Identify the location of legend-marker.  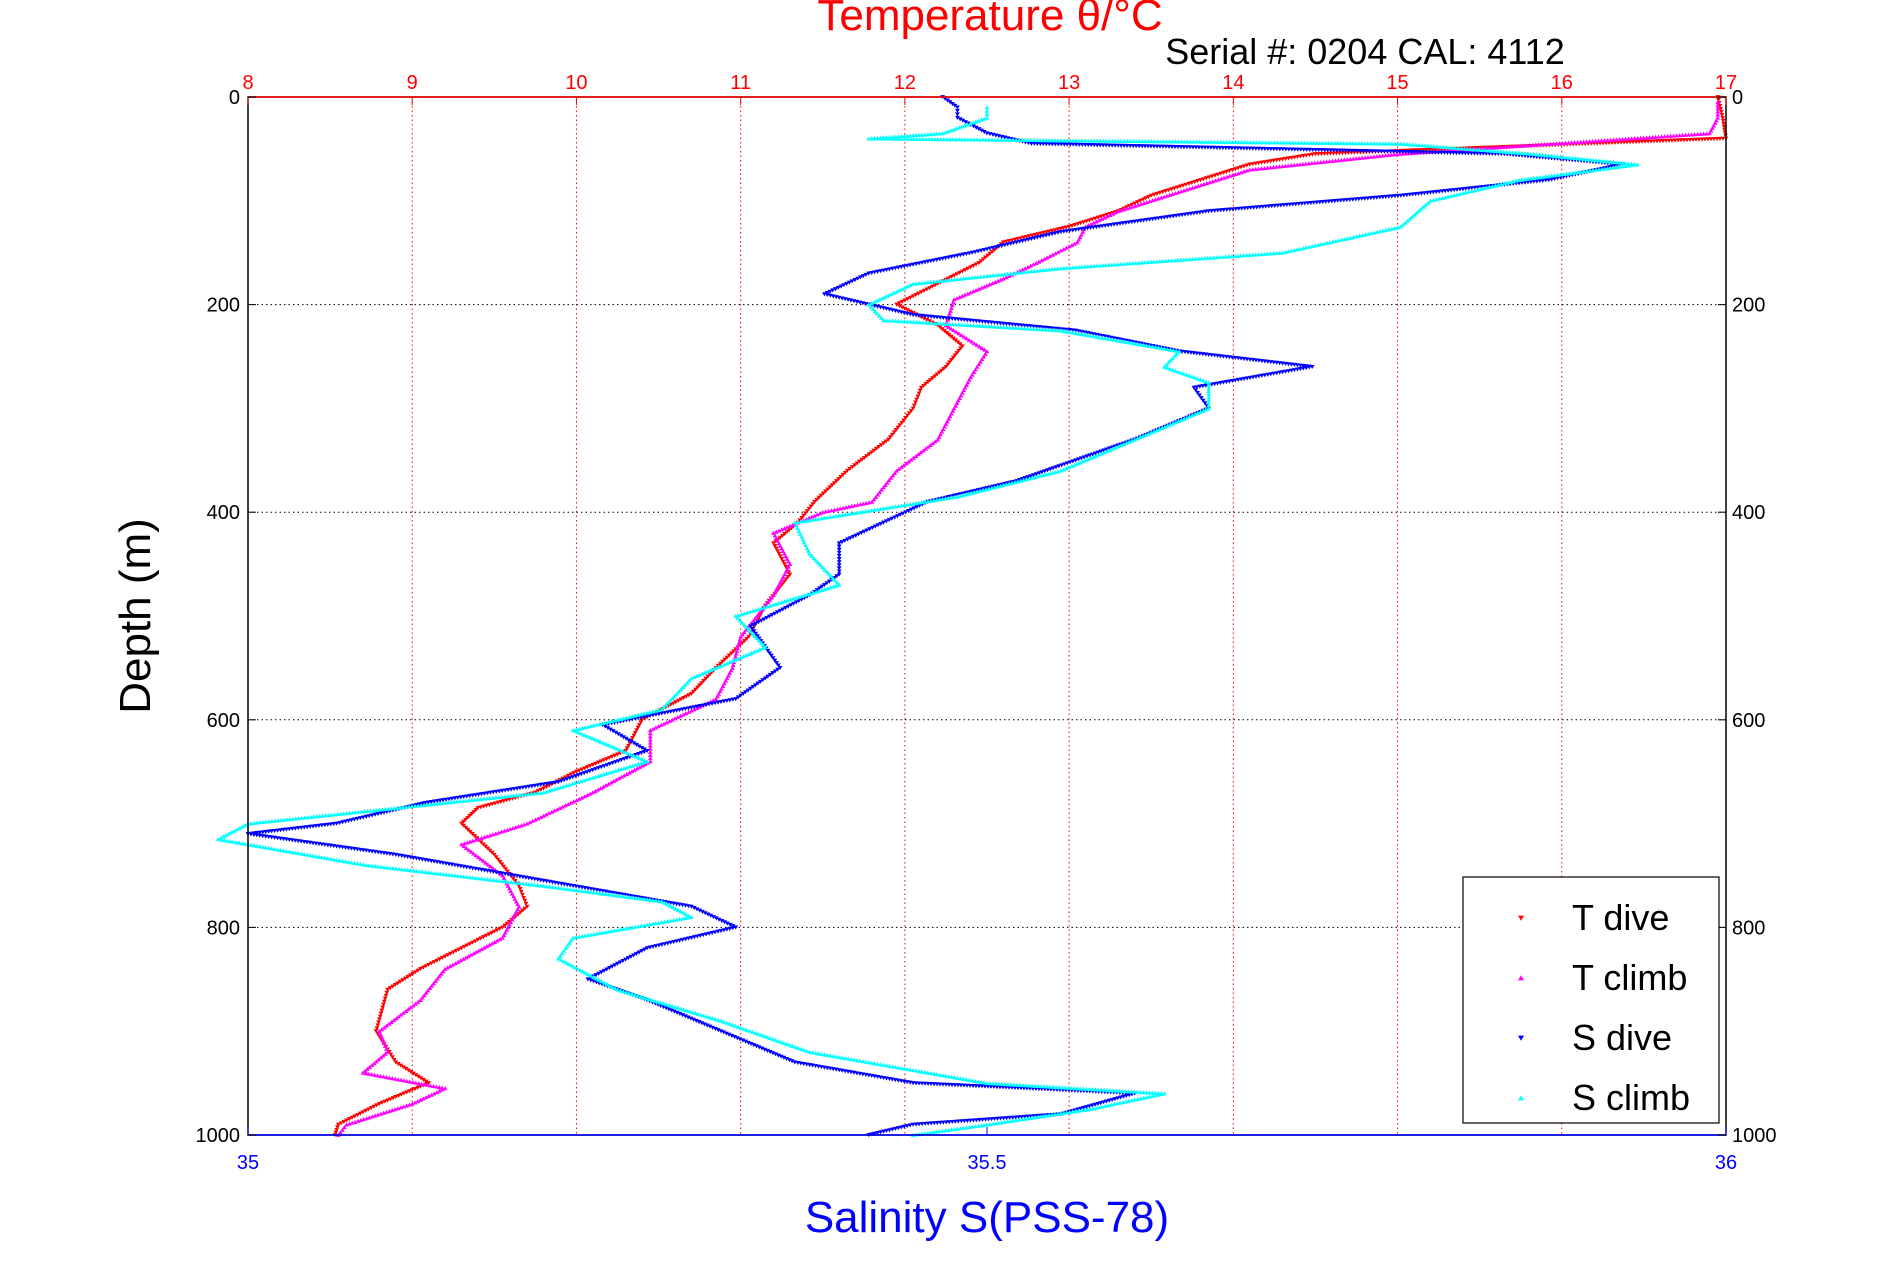
(1521, 1038).